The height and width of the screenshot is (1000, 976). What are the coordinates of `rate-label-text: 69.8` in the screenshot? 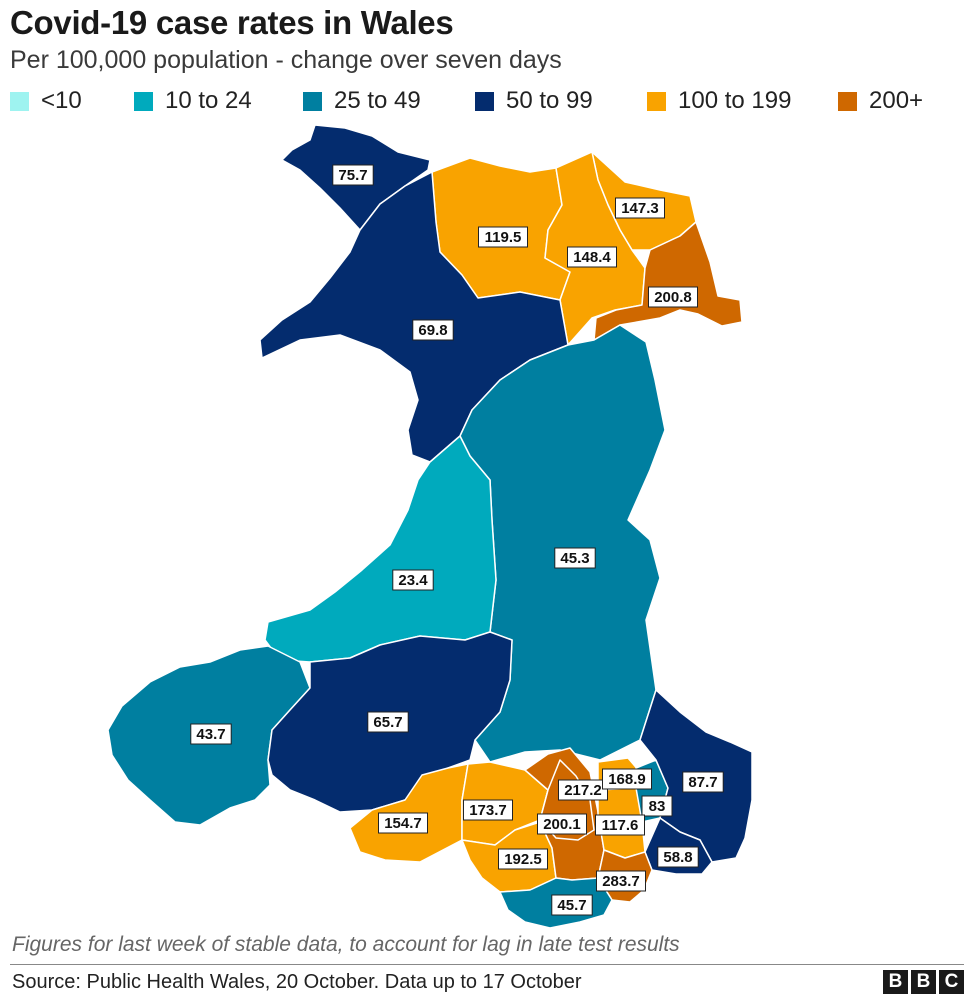 It's located at (432, 330).